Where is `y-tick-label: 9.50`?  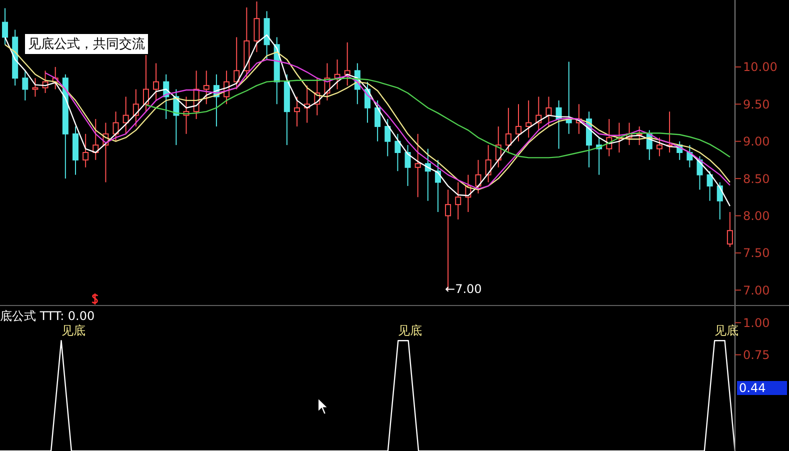 y-tick-label: 9.50 is located at coordinates (756, 104).